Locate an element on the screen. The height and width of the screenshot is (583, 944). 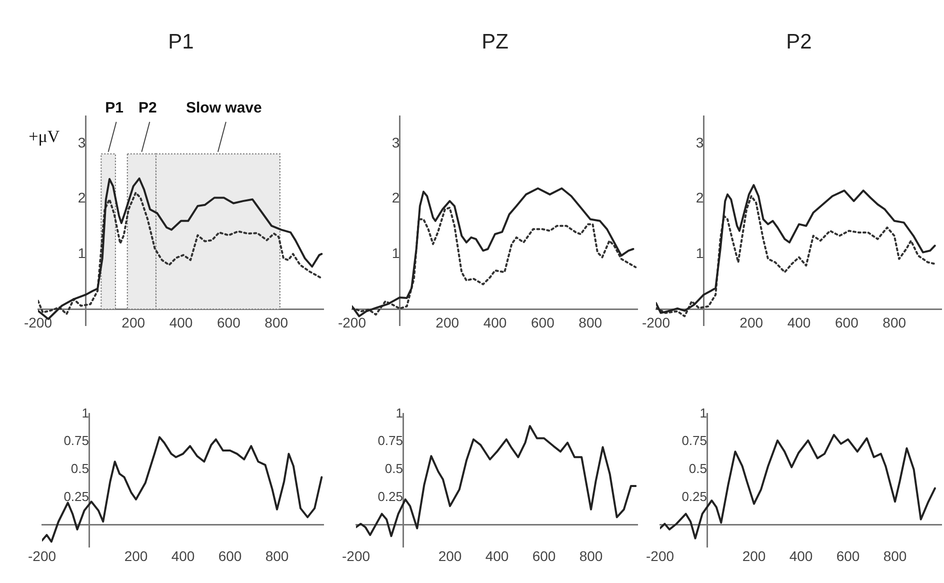
line-series is located at coordinates (494, 261).